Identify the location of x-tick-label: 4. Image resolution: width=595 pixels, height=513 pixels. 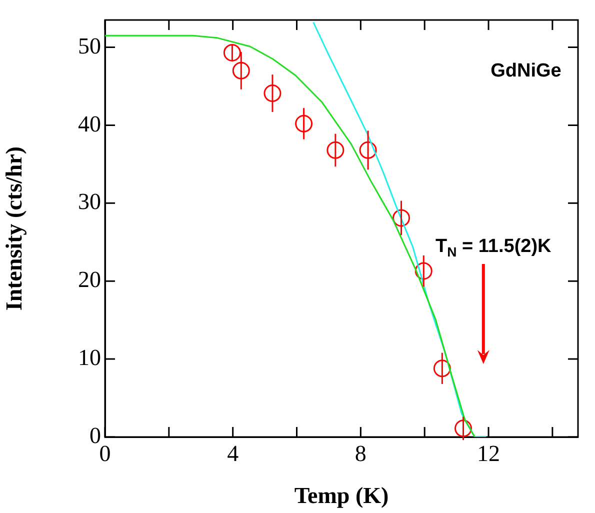
(233, 453).